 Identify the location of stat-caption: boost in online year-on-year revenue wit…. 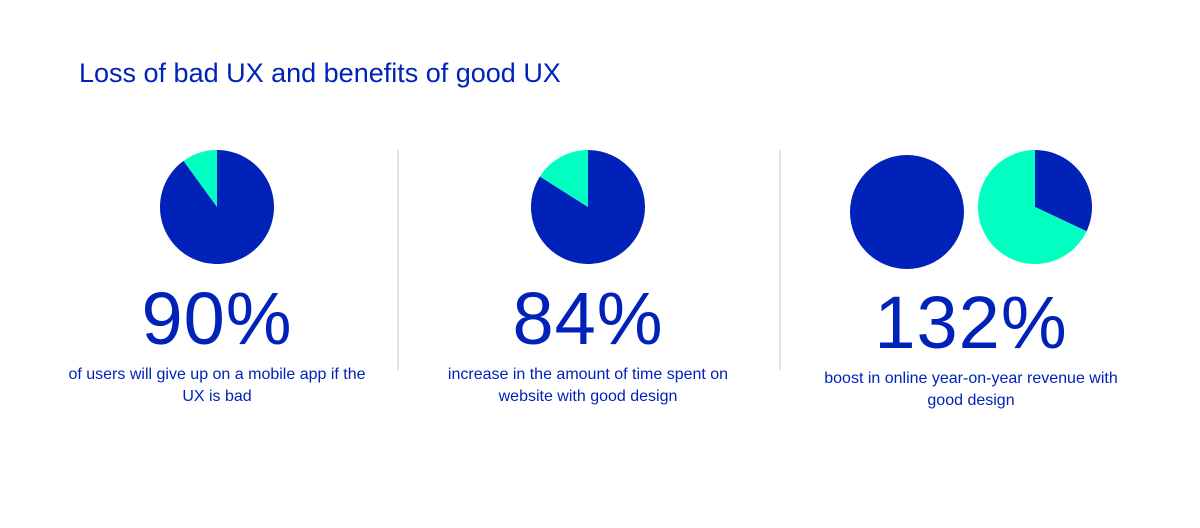
(971, 389).